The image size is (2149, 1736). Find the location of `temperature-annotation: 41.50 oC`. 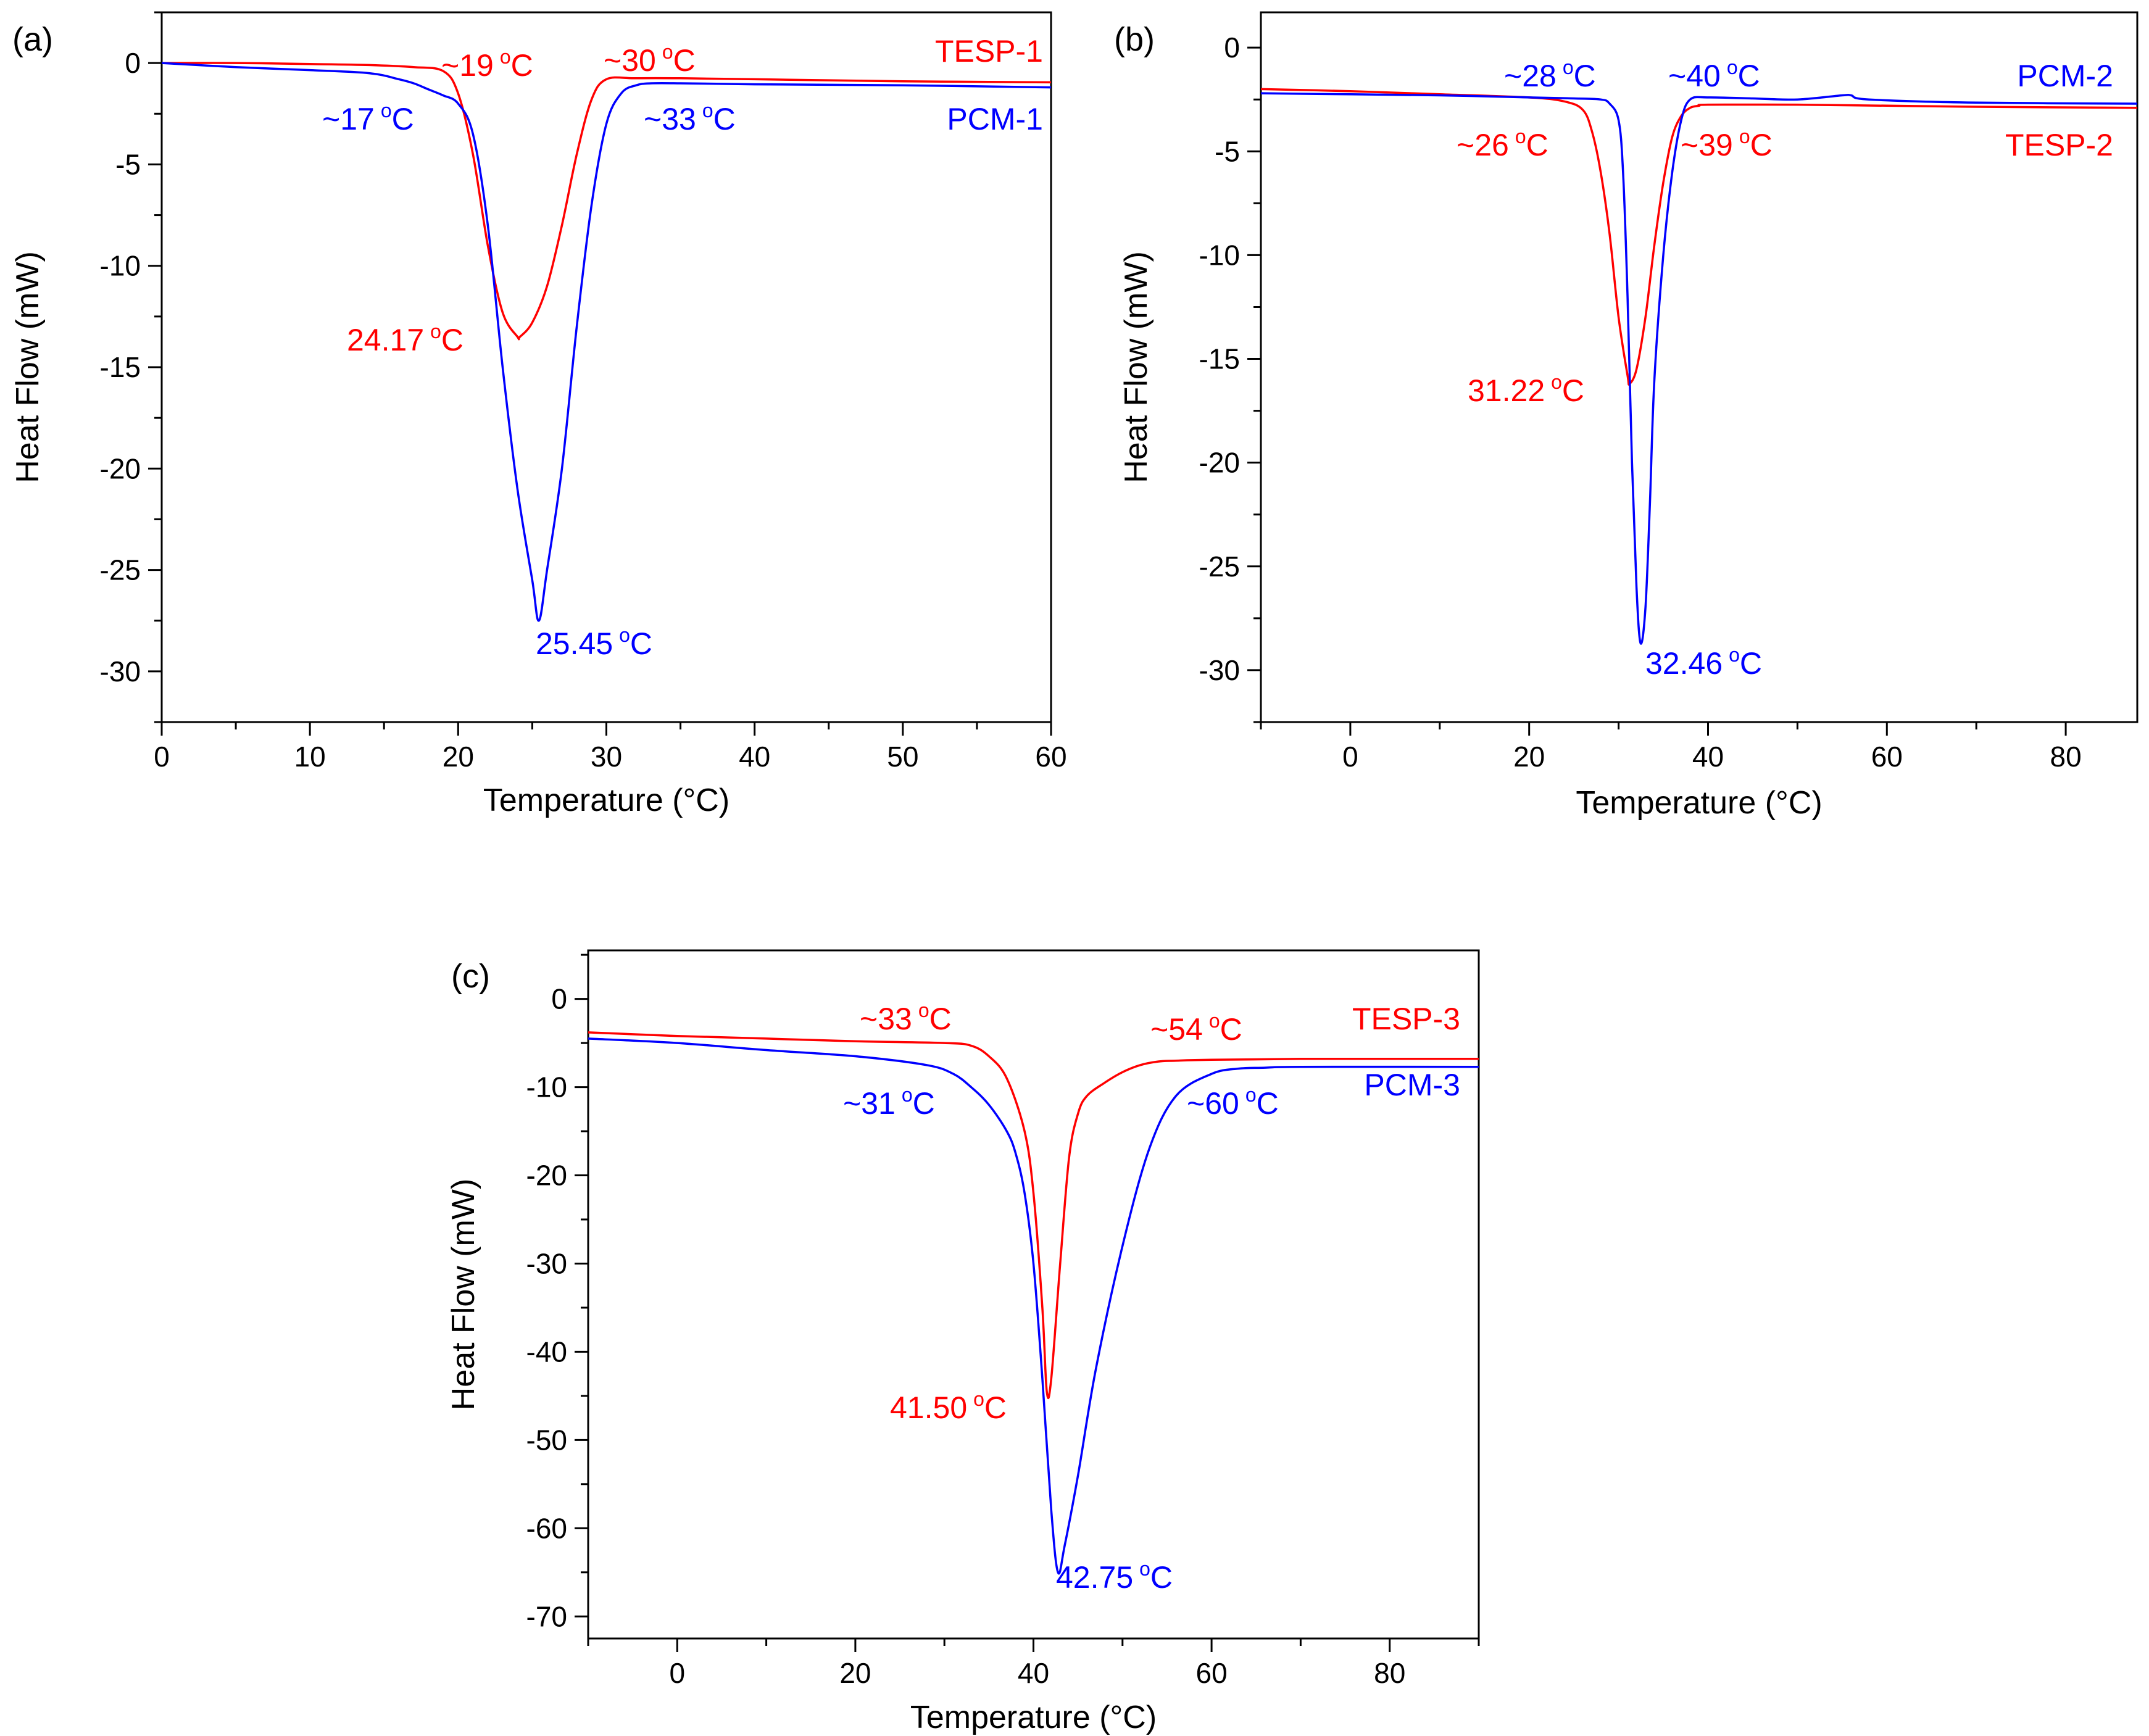

temperature-annotation: 41.50 oC is located at coordinates (948, 1406).